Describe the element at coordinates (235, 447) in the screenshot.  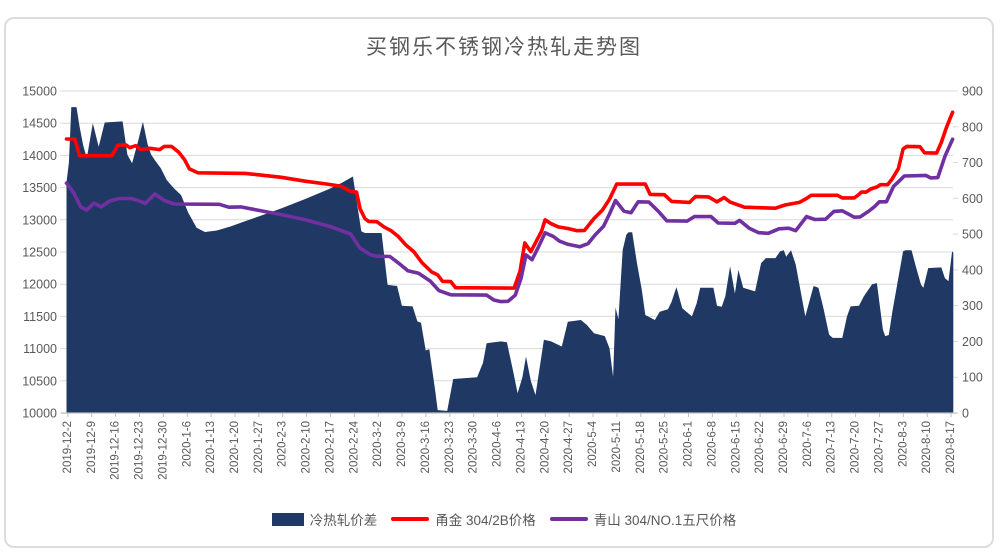
I see `x-axis-label: 2020-1-20` at that location.